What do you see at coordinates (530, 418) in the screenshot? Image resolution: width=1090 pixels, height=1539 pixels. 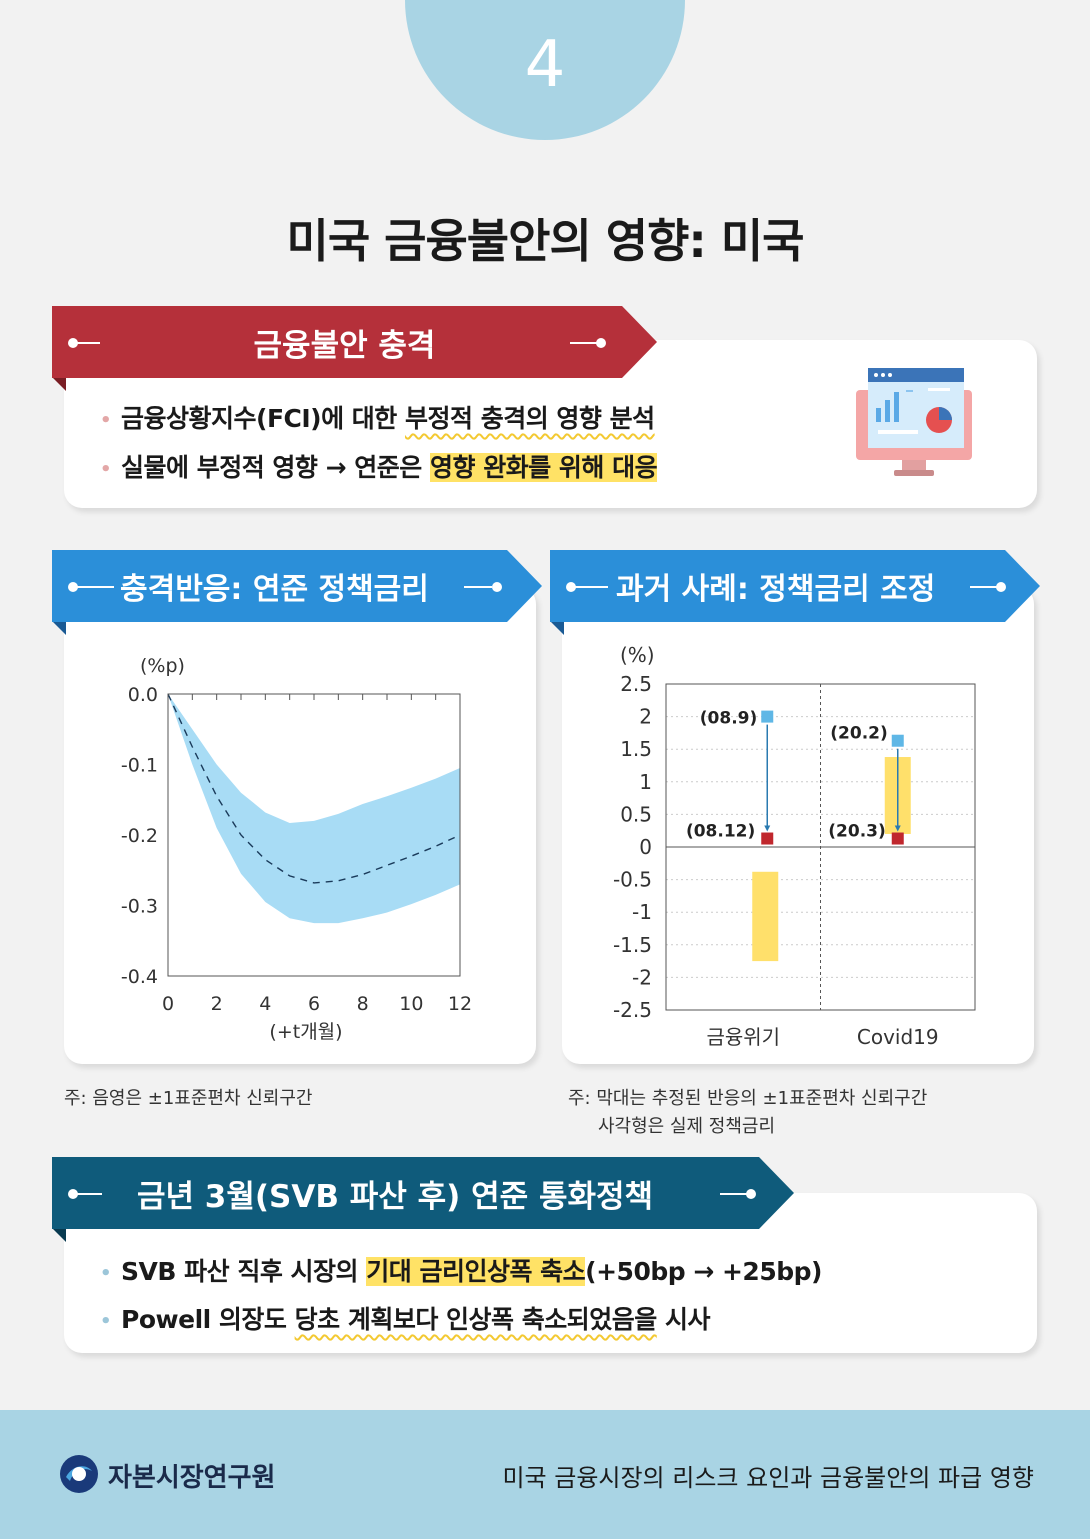 I see `highlight-wavy: 부정적 충격의 영향 분석` at bounding box center [530, 418].